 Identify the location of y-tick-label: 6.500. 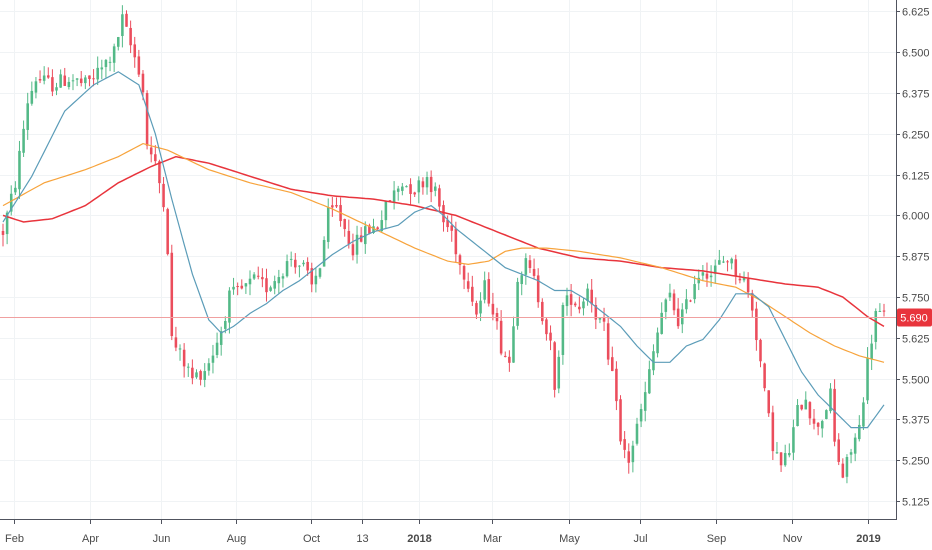
(916, 54).